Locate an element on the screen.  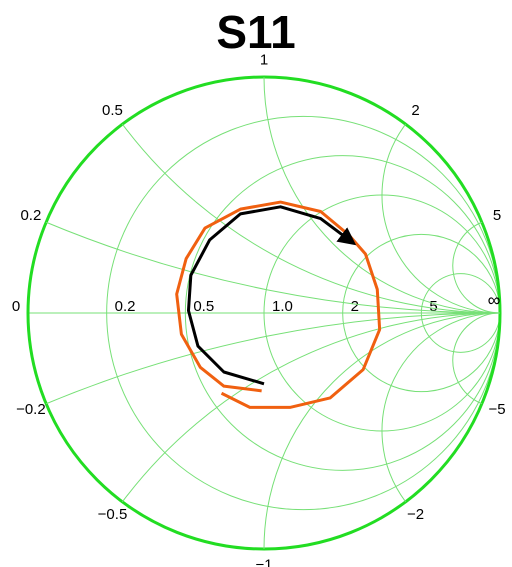
reactance-label: −1 is located at coordinates (263, 561).